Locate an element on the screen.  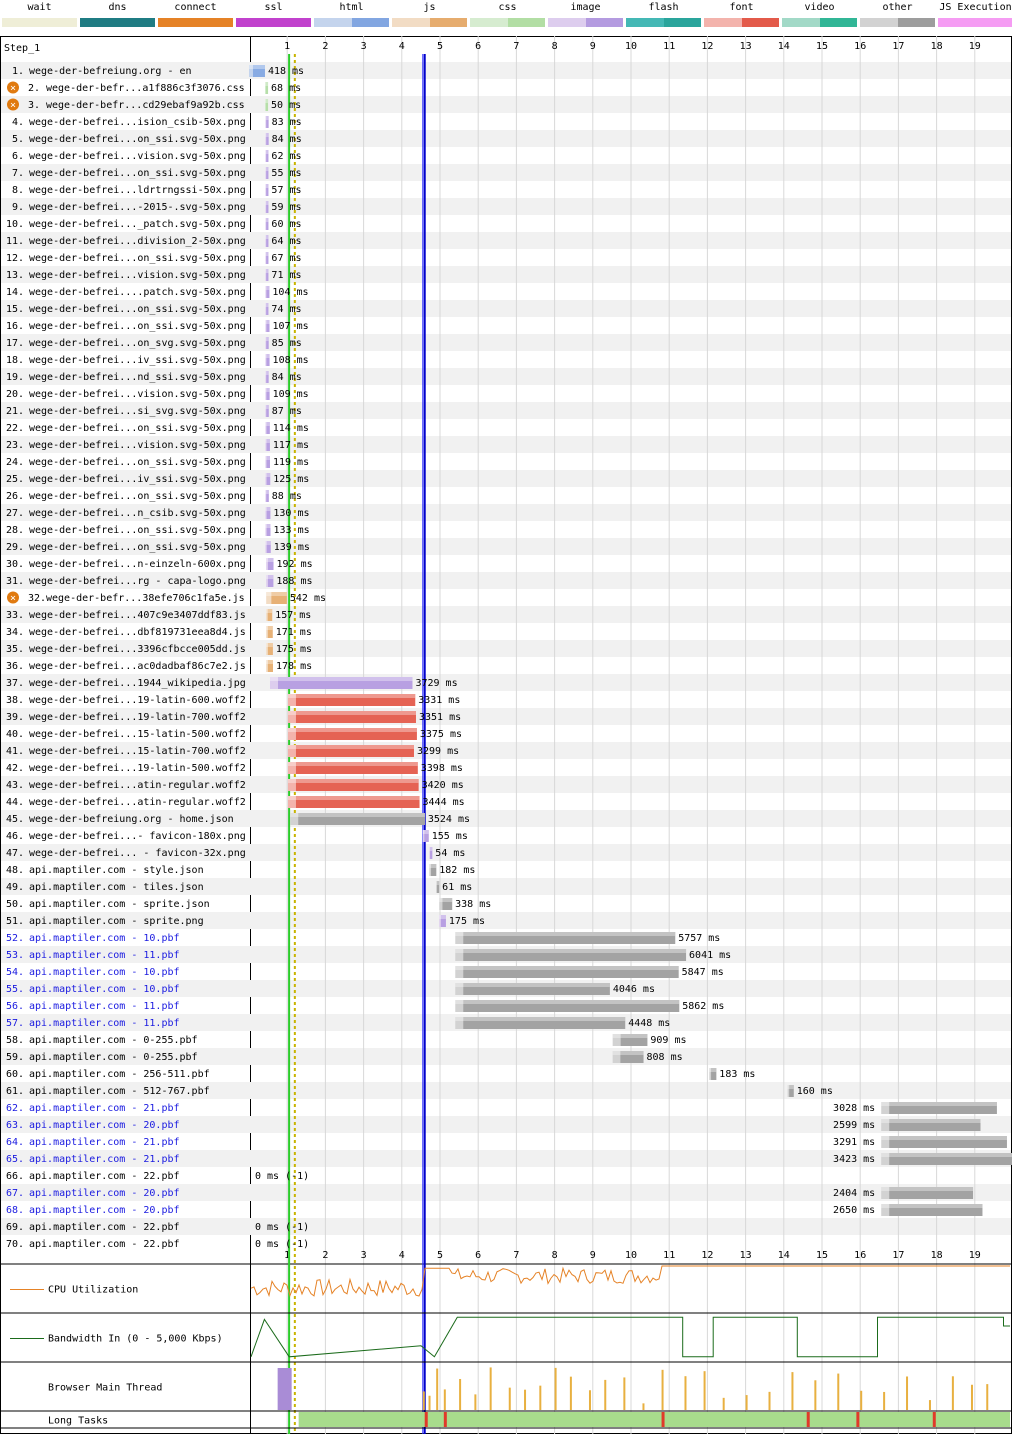
request-number: 68. is located at coordinates (15, 1210).